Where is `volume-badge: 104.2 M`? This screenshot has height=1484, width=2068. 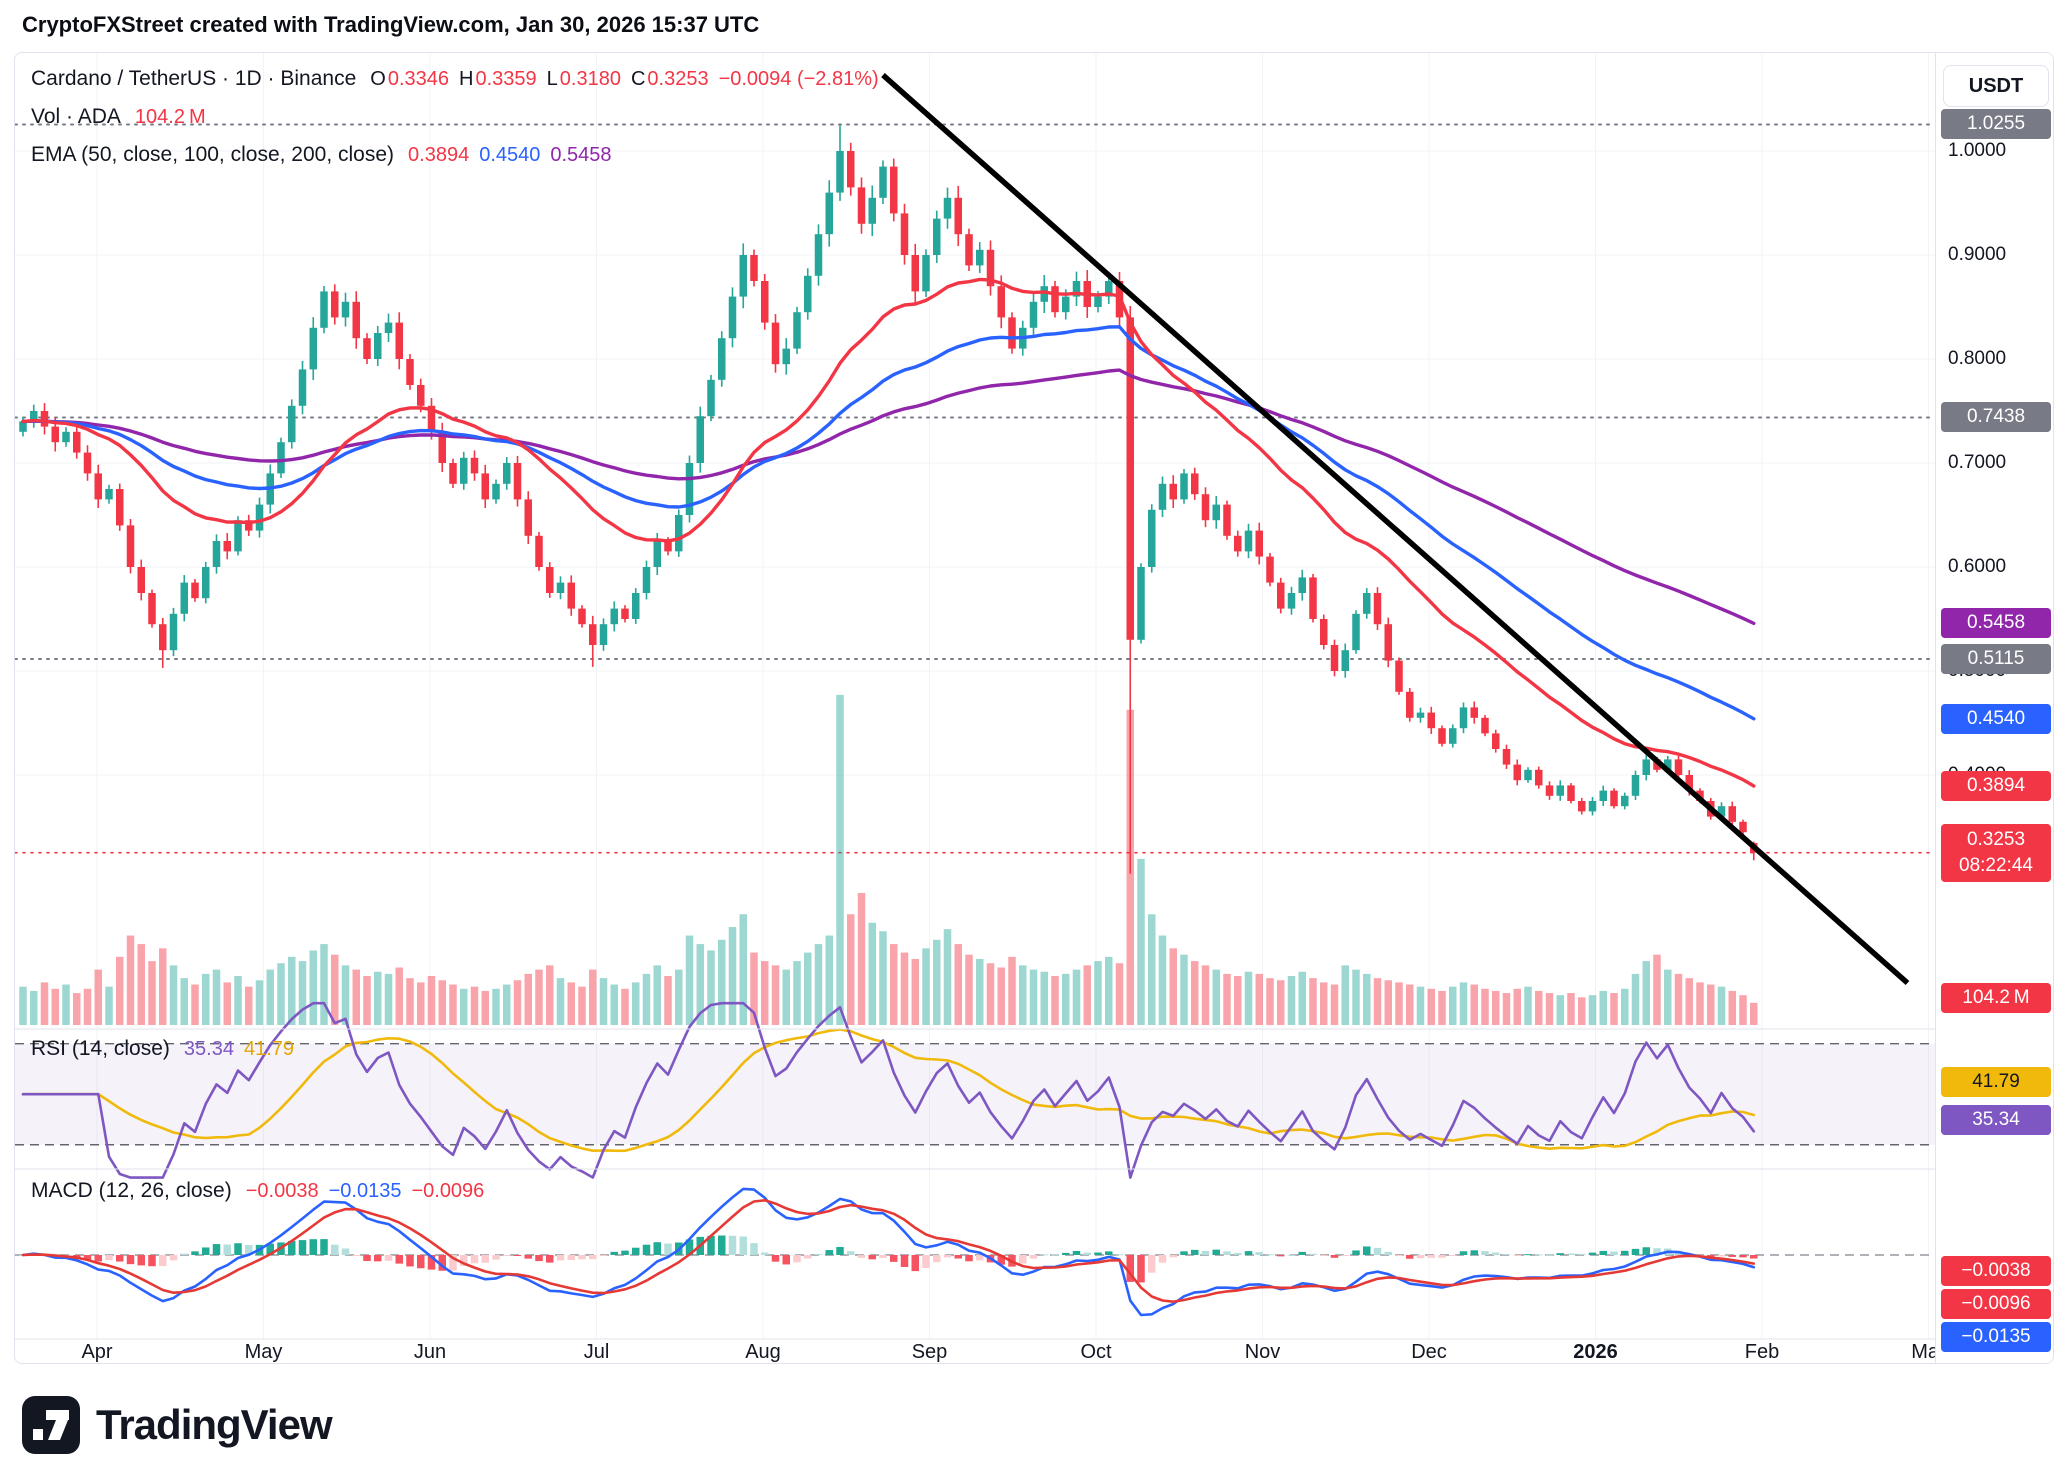
volume-badge: 104.2 M is located at coordinates (1996, 998).